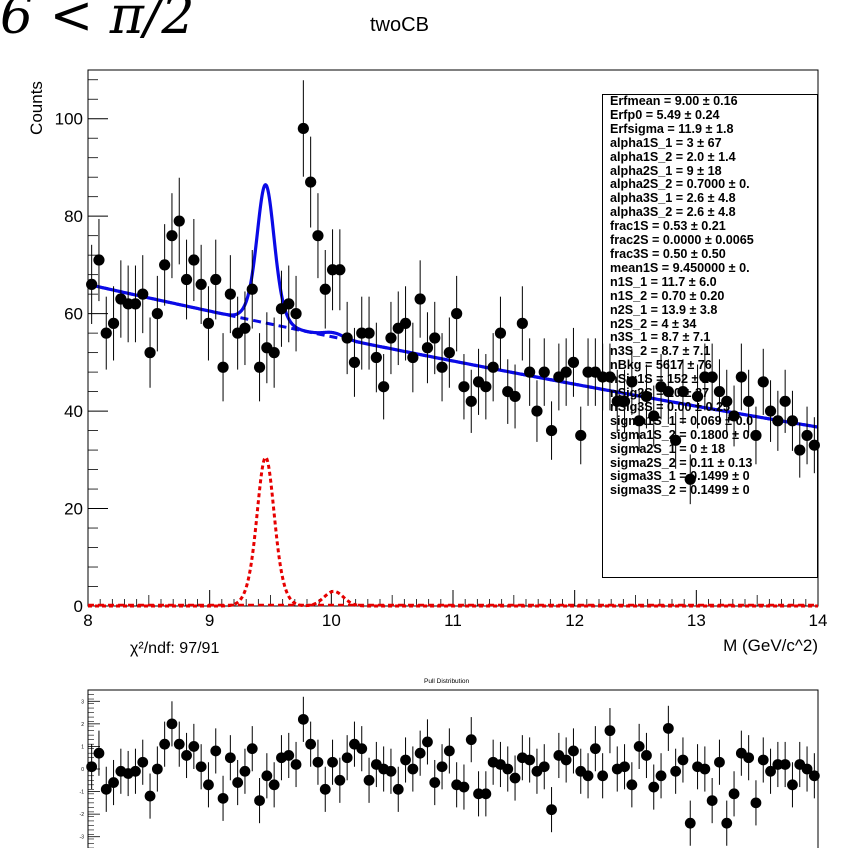  What do you see at coordinates (82, 838) in the screenshot?
I see `pull-y-tick-label: -3` at bounding box center [82, 838].